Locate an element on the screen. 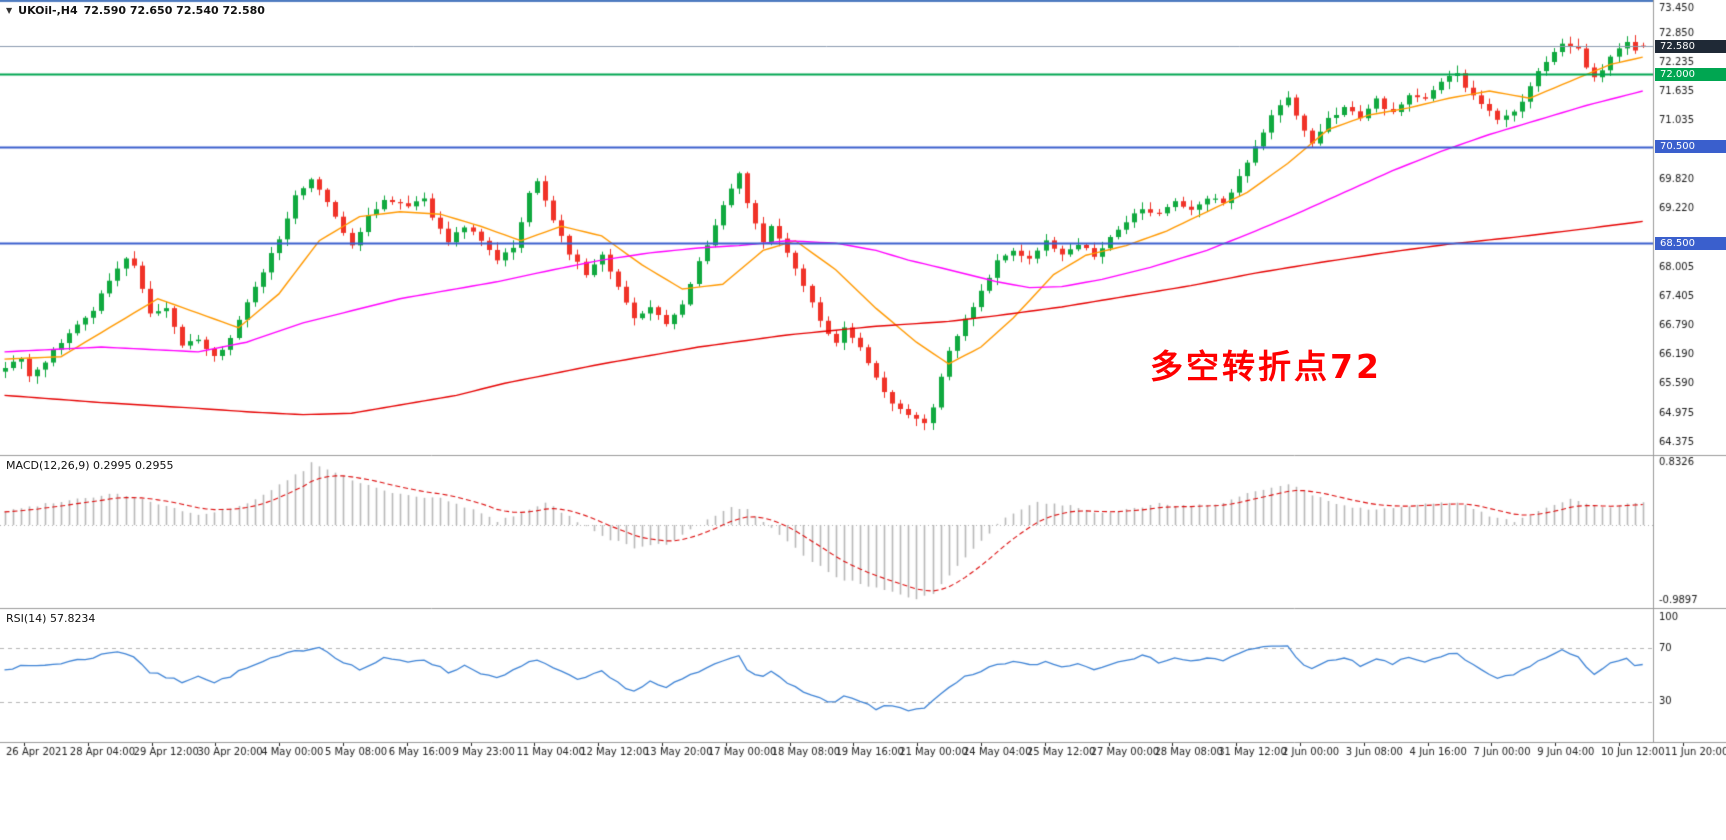 The image size is (1726, 840). symbol-ohlc-header: ▼ UKOil-,H4 72.590 72.650 72.540 72.580 is located at coordinates (135, 10).